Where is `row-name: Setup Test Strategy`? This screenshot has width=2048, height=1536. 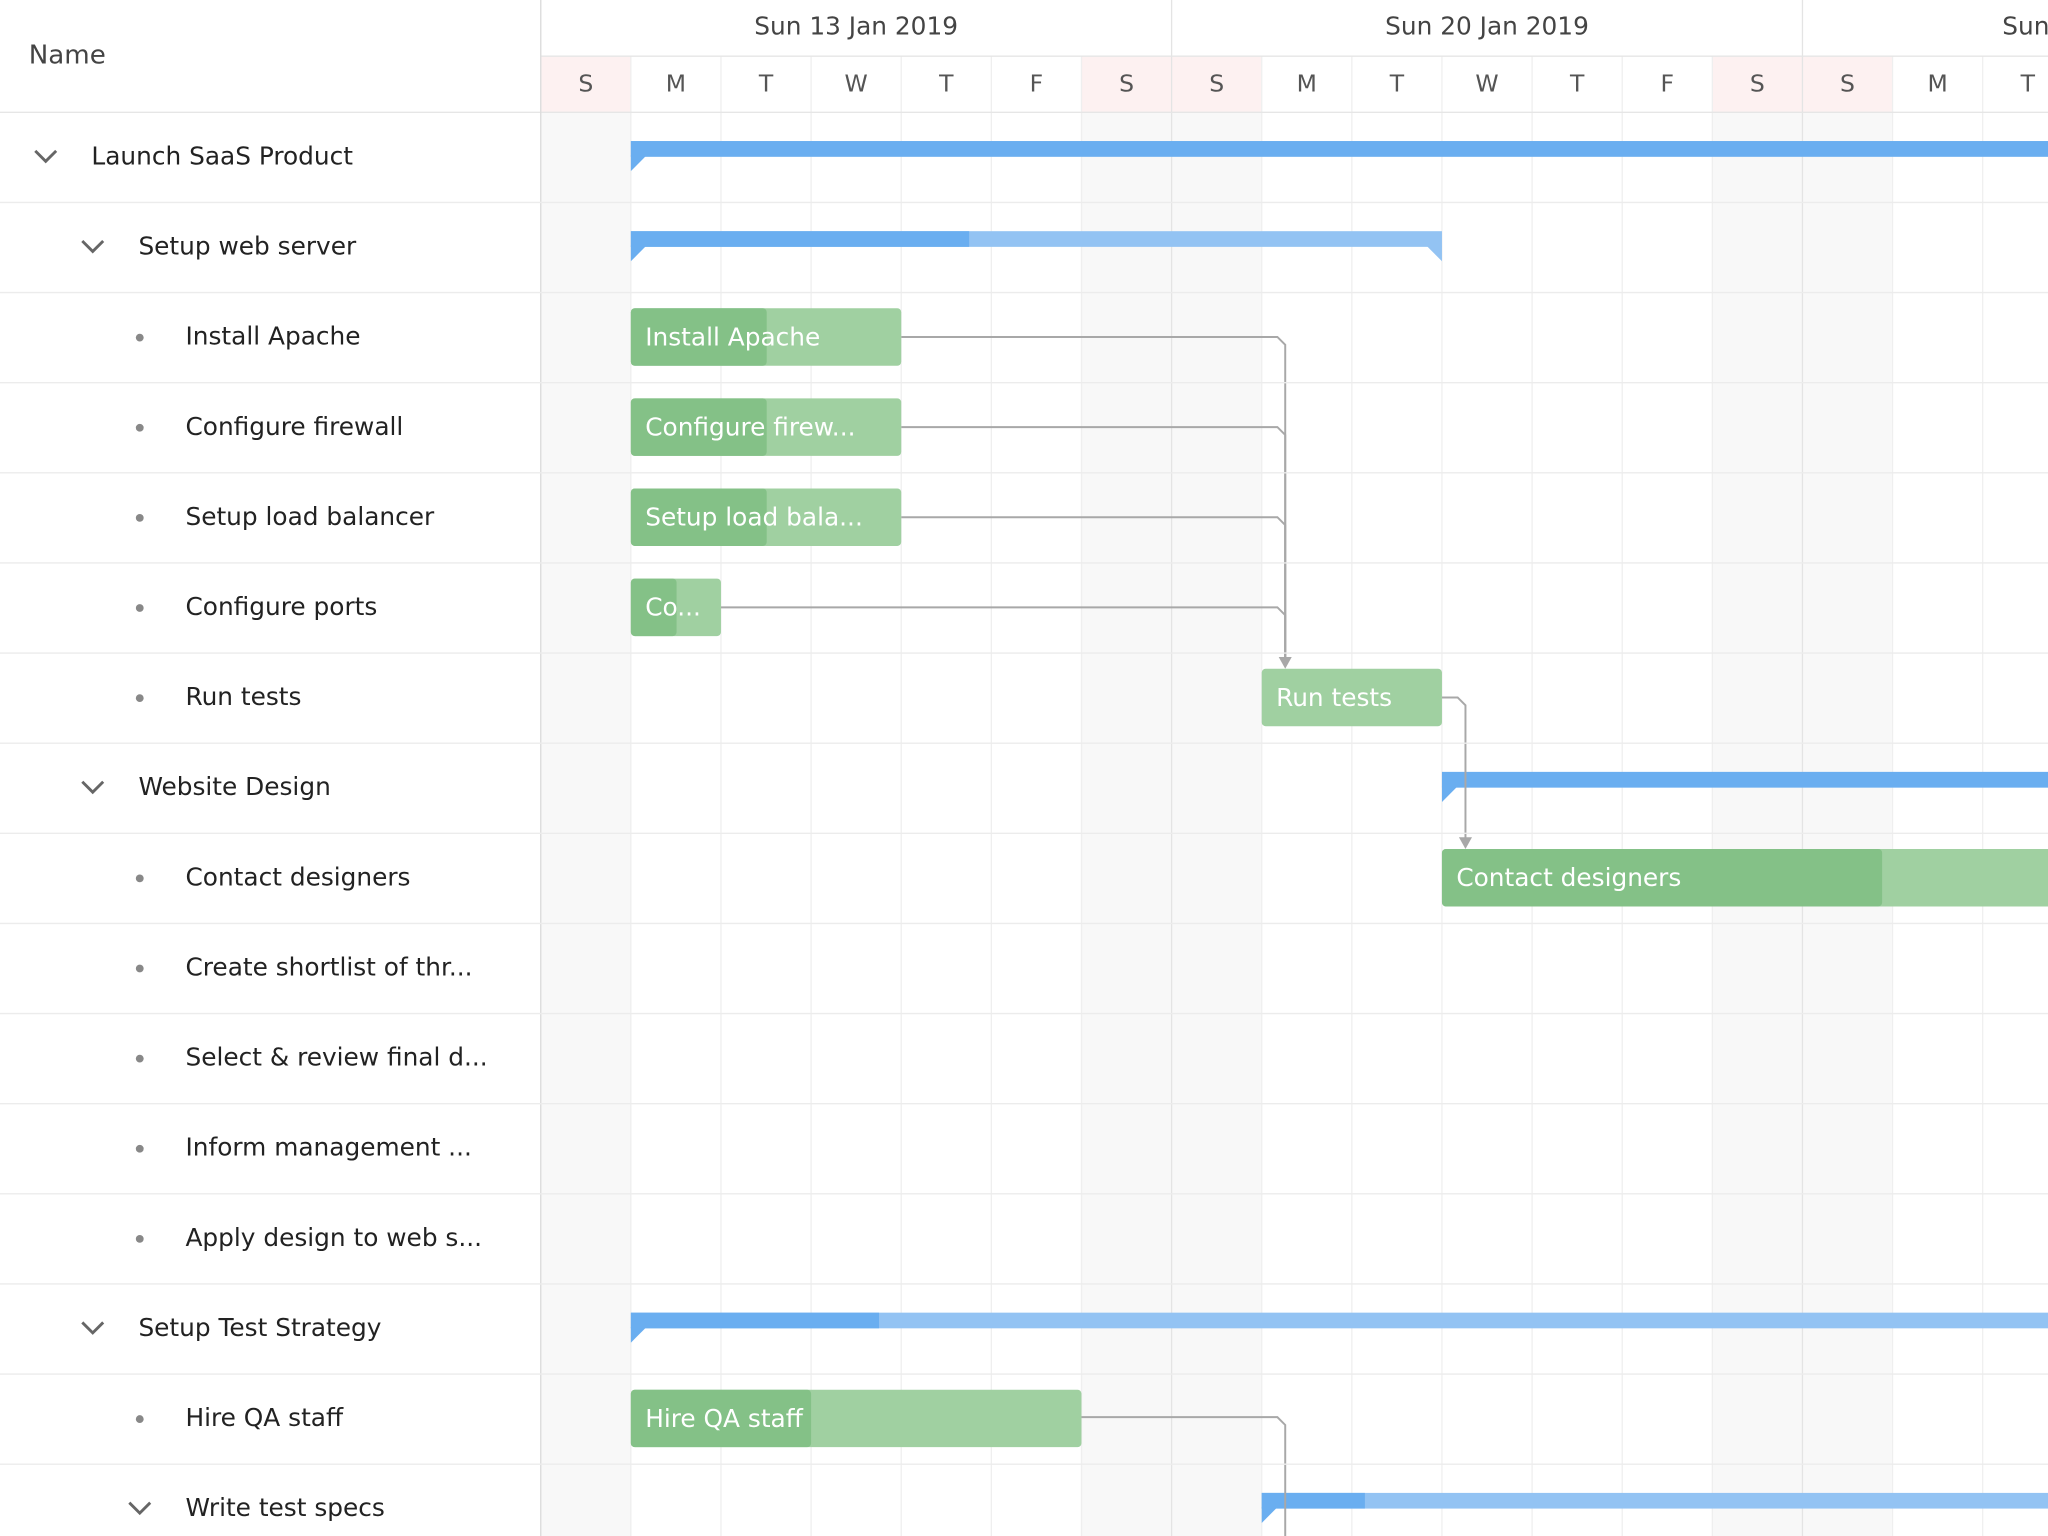 row-name: Setup Test Strategy is located at coordinates (259, 1327).